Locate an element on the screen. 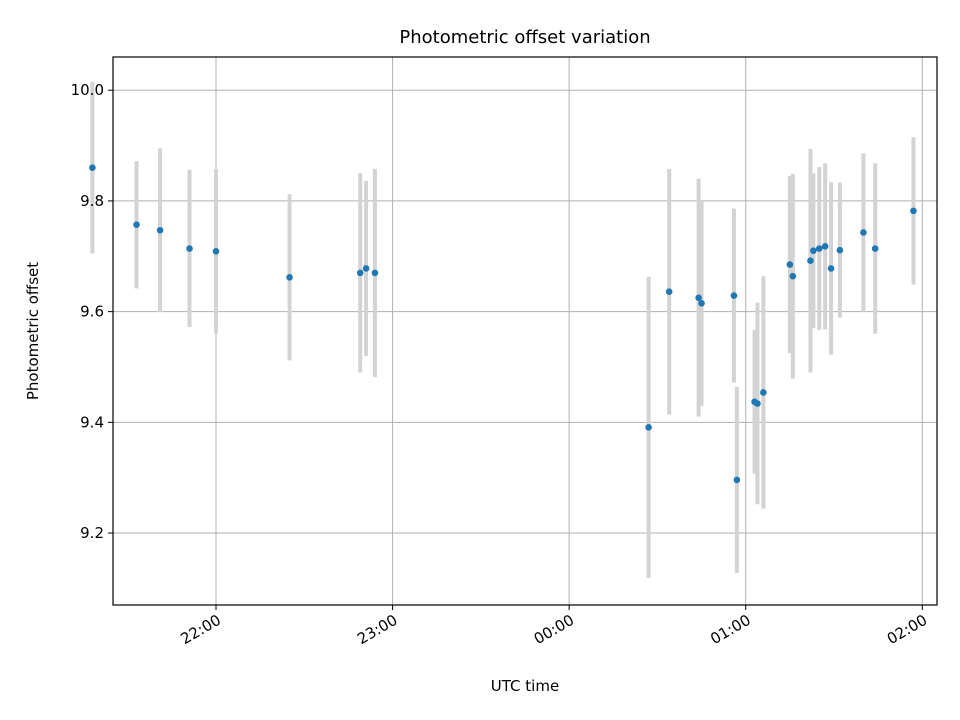  chart-title: Photometric offset variation is located at coordinates (524, 37).